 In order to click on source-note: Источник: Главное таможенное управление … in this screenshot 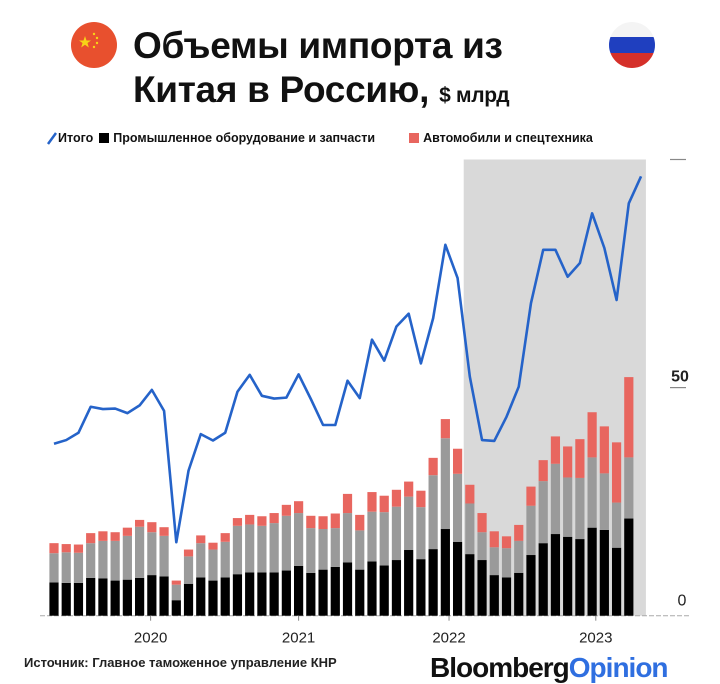, I will do `click(180, 662)`.